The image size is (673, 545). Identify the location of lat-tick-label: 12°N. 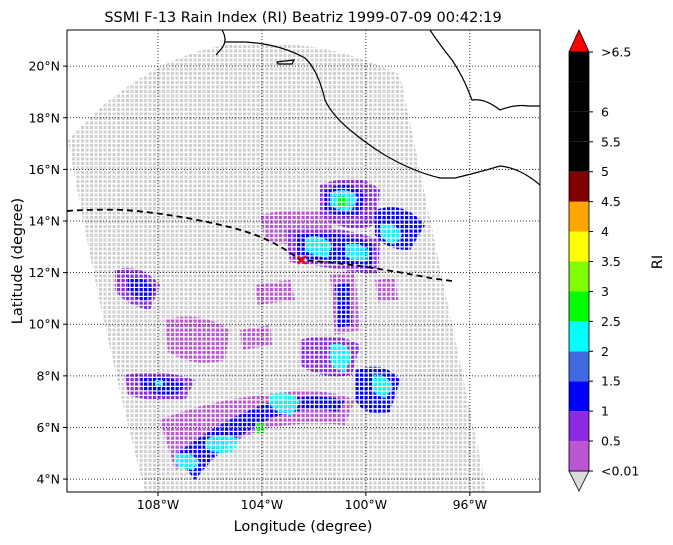
(44, 272).